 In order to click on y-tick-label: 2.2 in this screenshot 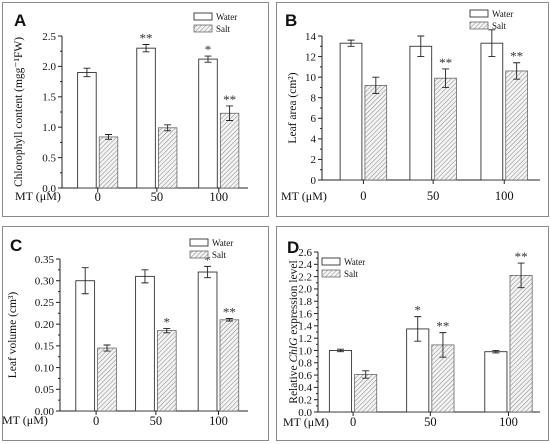, I will do `click(305, 277)`.